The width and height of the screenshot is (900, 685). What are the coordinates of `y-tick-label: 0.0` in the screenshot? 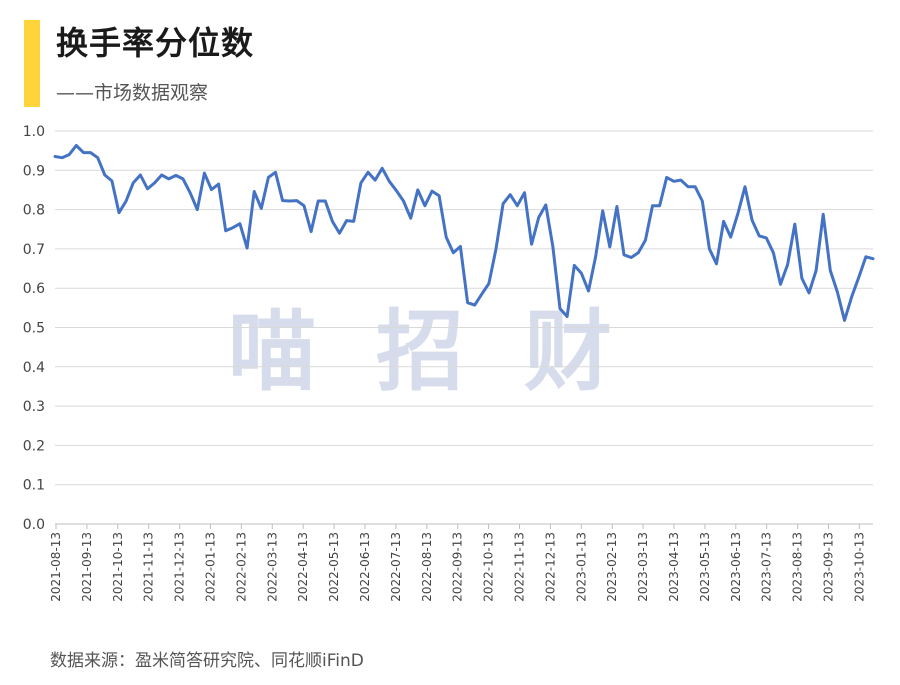 It's located at (34, 525).